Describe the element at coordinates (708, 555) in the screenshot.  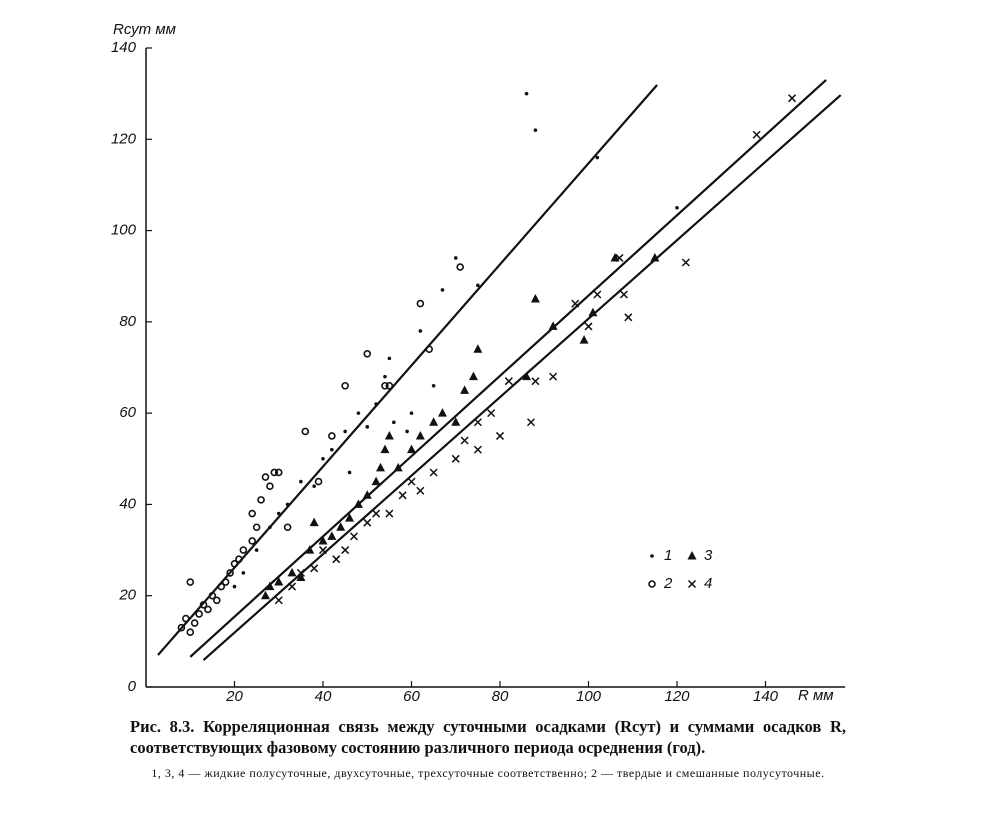
I see `legend-label: 3` at that location.